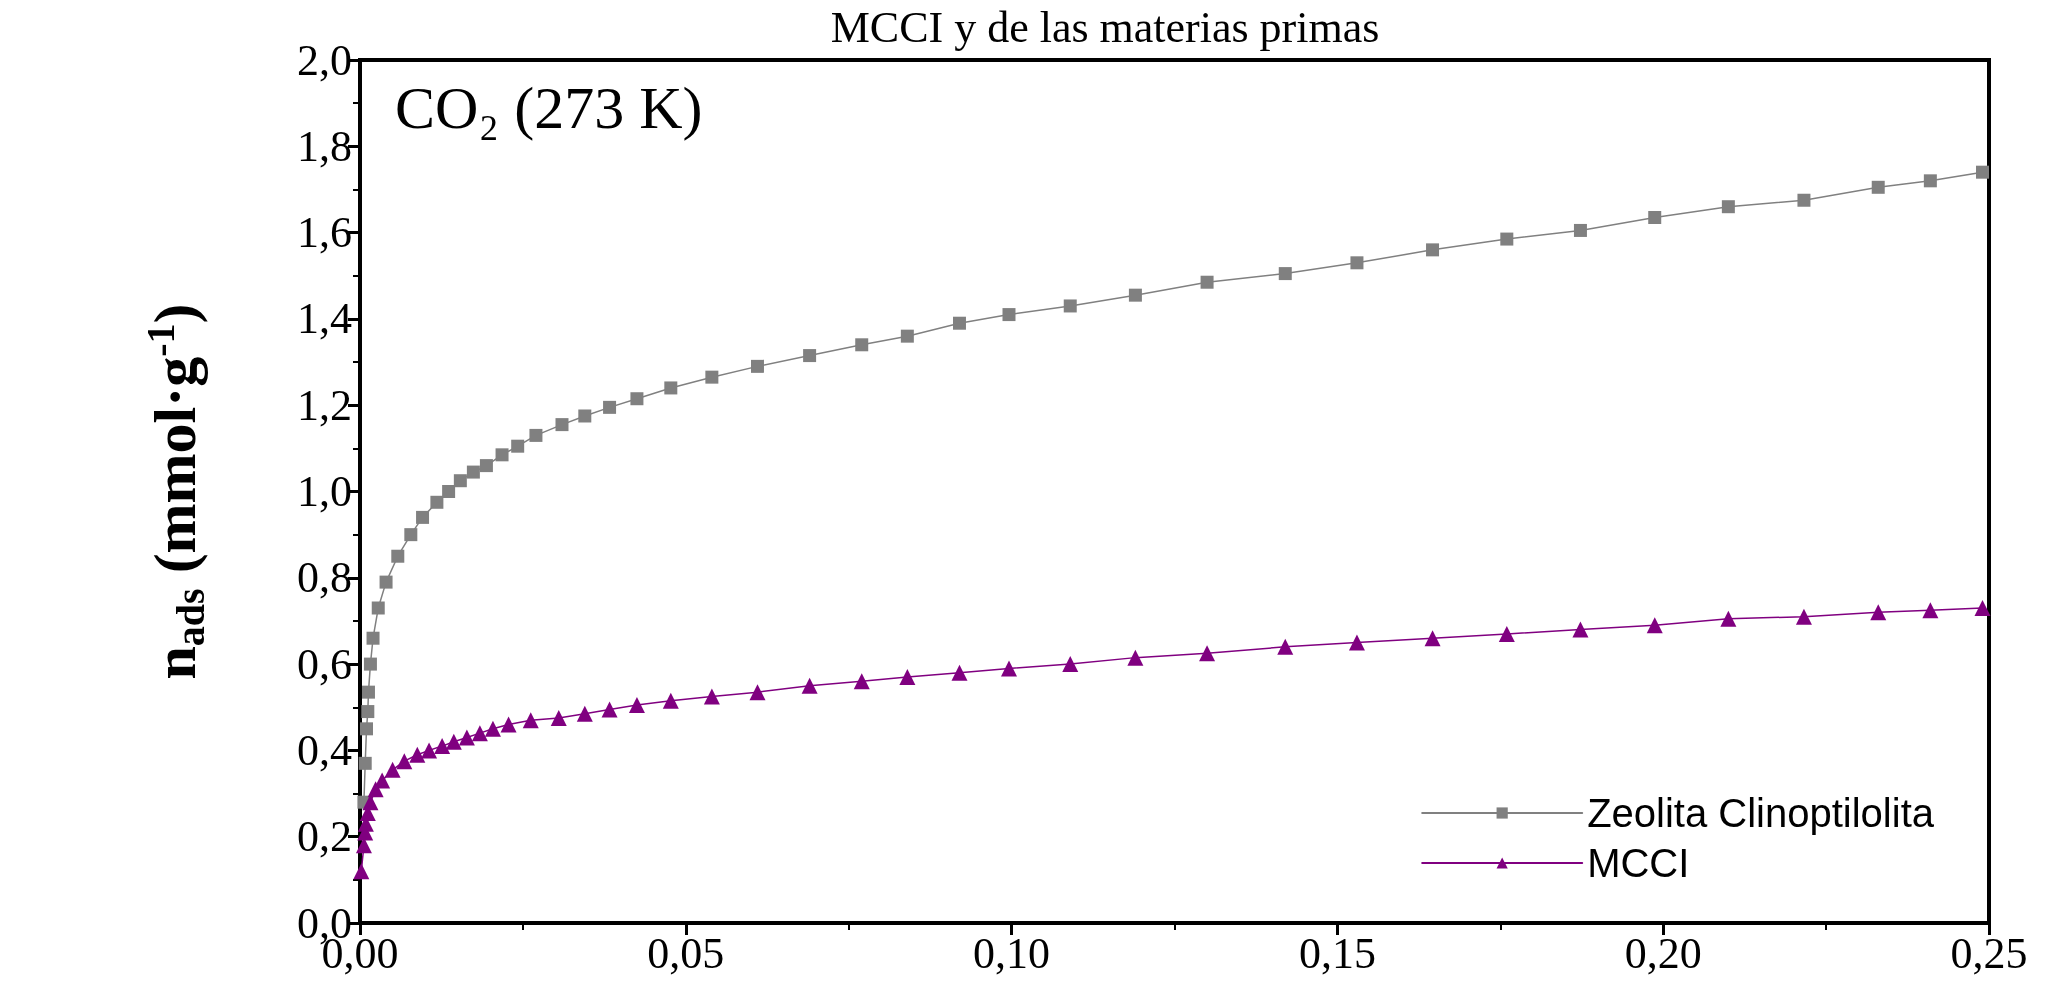  Describe the element at coordinates (324, 664) in the screenshot. I see `y-tick-label: 0,6` at that location.